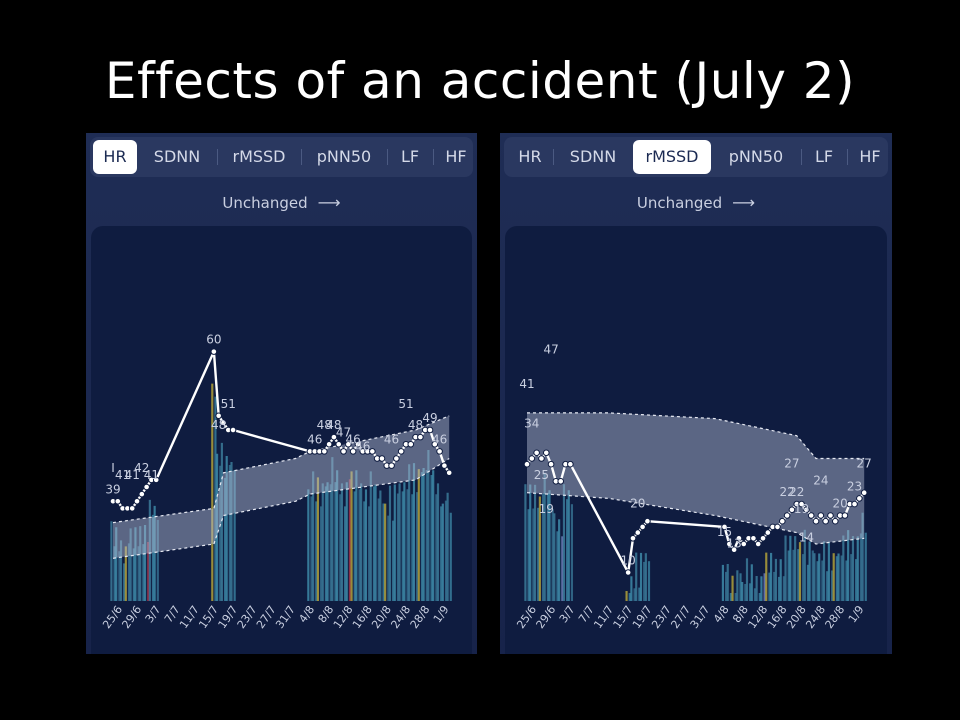  What do you see at coordinates (122, 475) in the screenshot?
I see `data-label: 41` at bounding box center [122, 475].